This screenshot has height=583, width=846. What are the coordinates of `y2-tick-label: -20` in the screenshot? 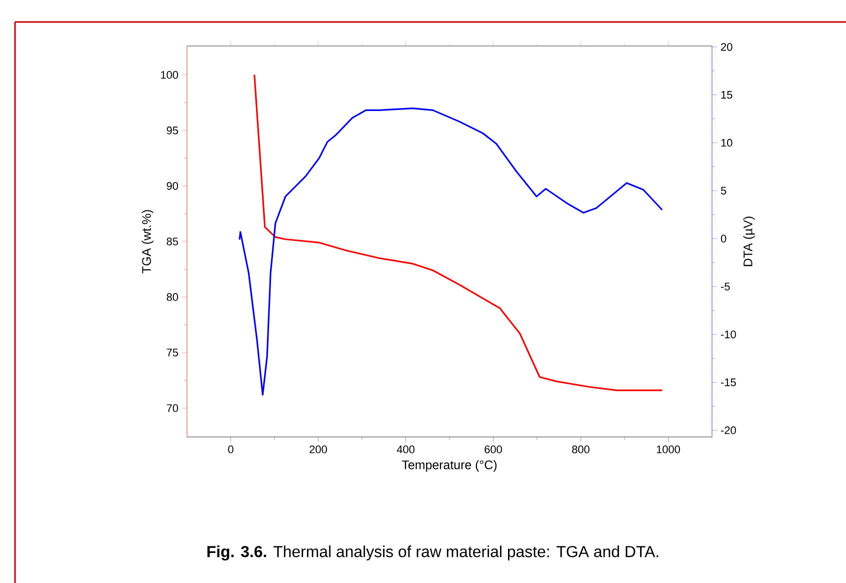 It's located at (728, 430).